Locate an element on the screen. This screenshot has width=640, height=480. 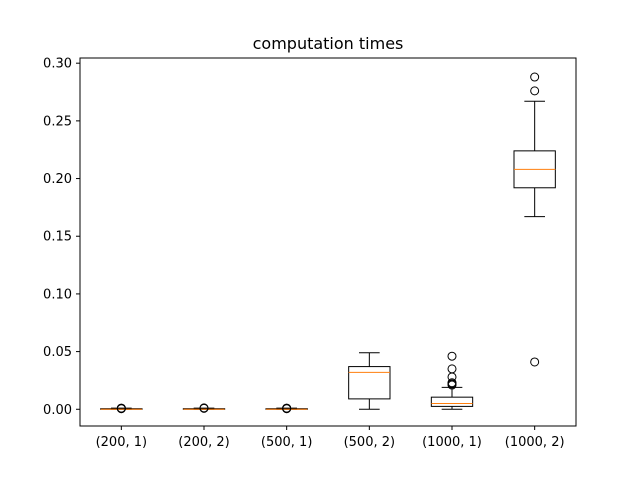
y-tick-label: 0.30 is located at coordinates (57, 64).